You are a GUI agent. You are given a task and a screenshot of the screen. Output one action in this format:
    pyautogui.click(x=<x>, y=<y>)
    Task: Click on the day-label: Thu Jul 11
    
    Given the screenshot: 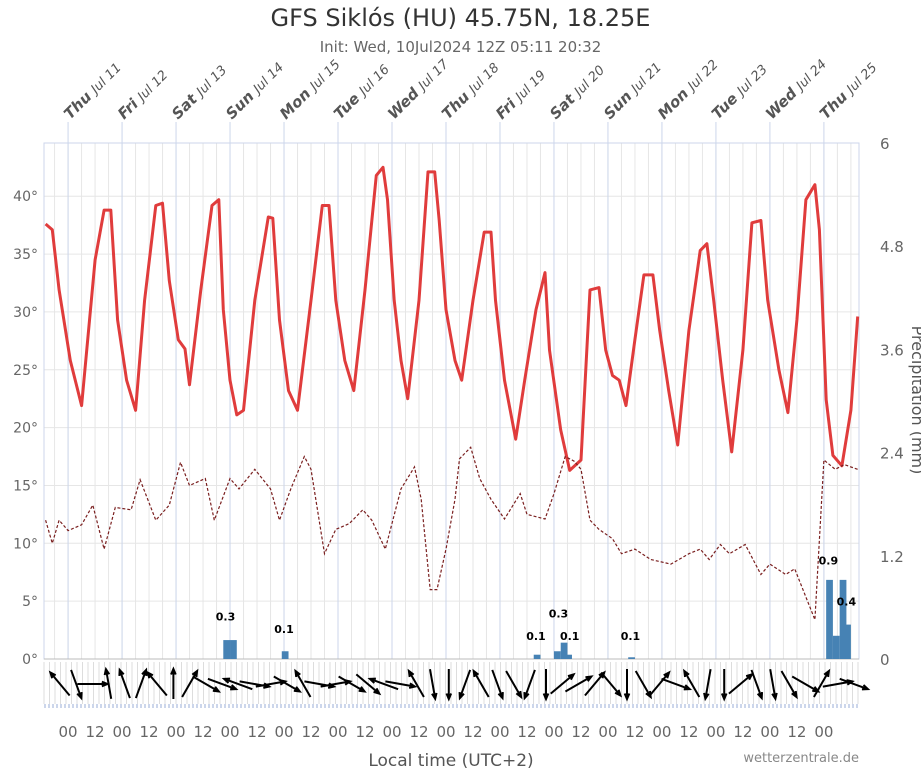 What is the action you would take?
    pyautogui.click(x=92, y=90)
    